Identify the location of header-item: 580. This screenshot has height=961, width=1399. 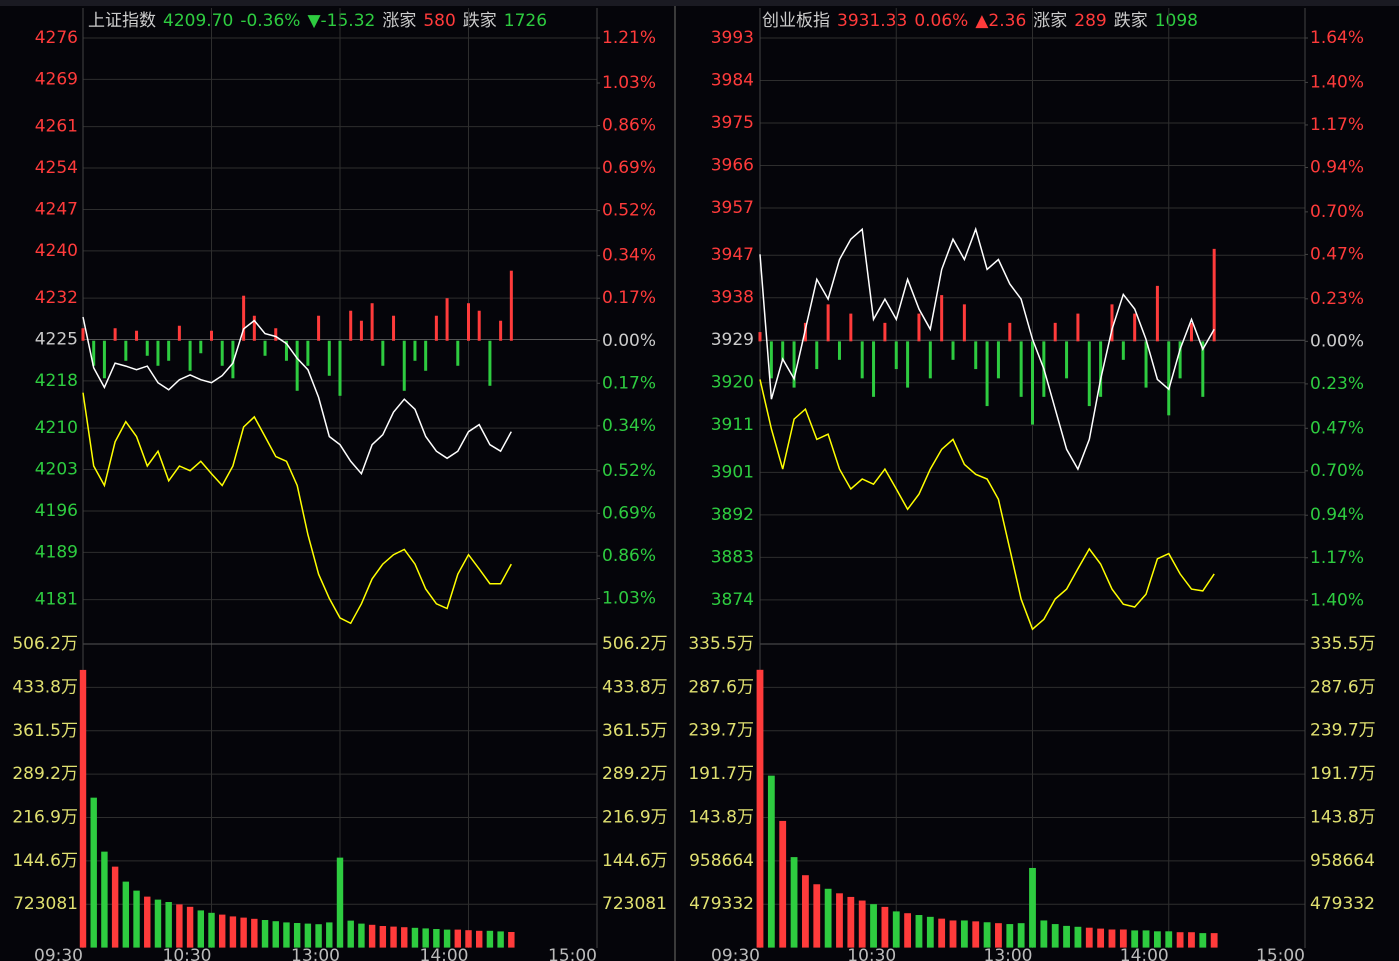
(439, 21).